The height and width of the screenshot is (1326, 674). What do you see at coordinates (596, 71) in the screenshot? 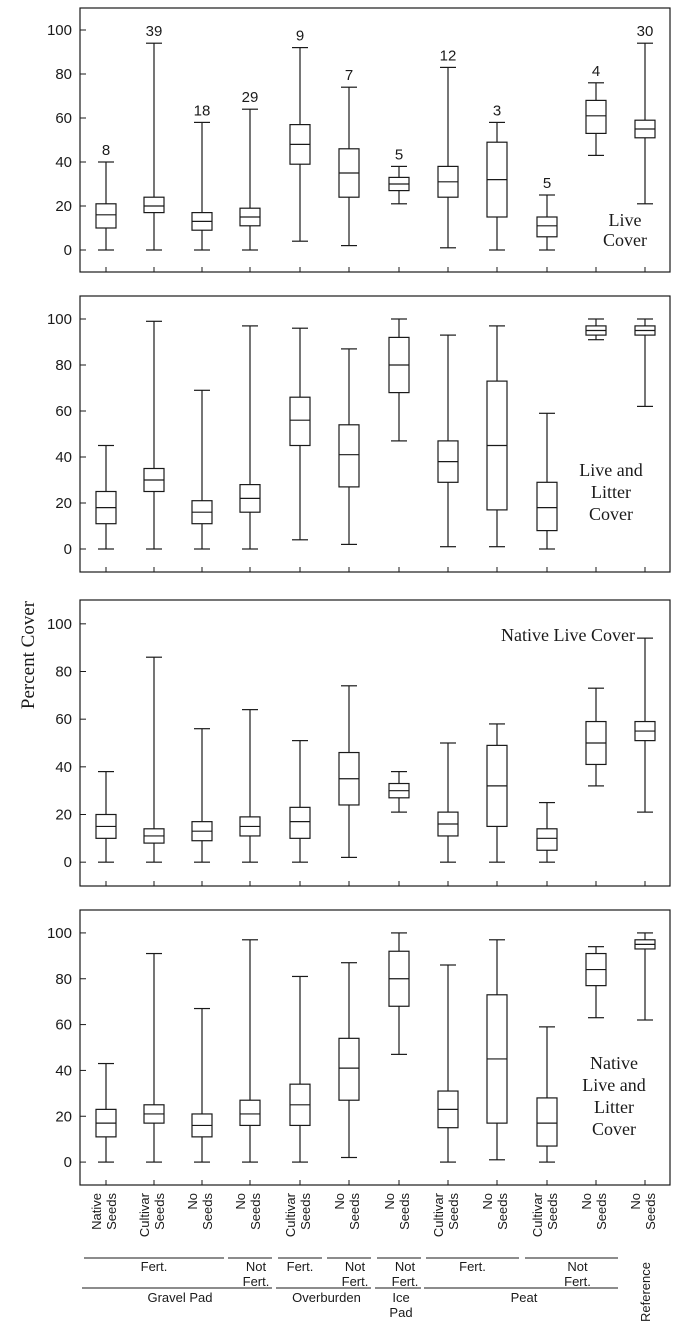
I see `sample-size-label: 4` at bounding box center [596, 71].